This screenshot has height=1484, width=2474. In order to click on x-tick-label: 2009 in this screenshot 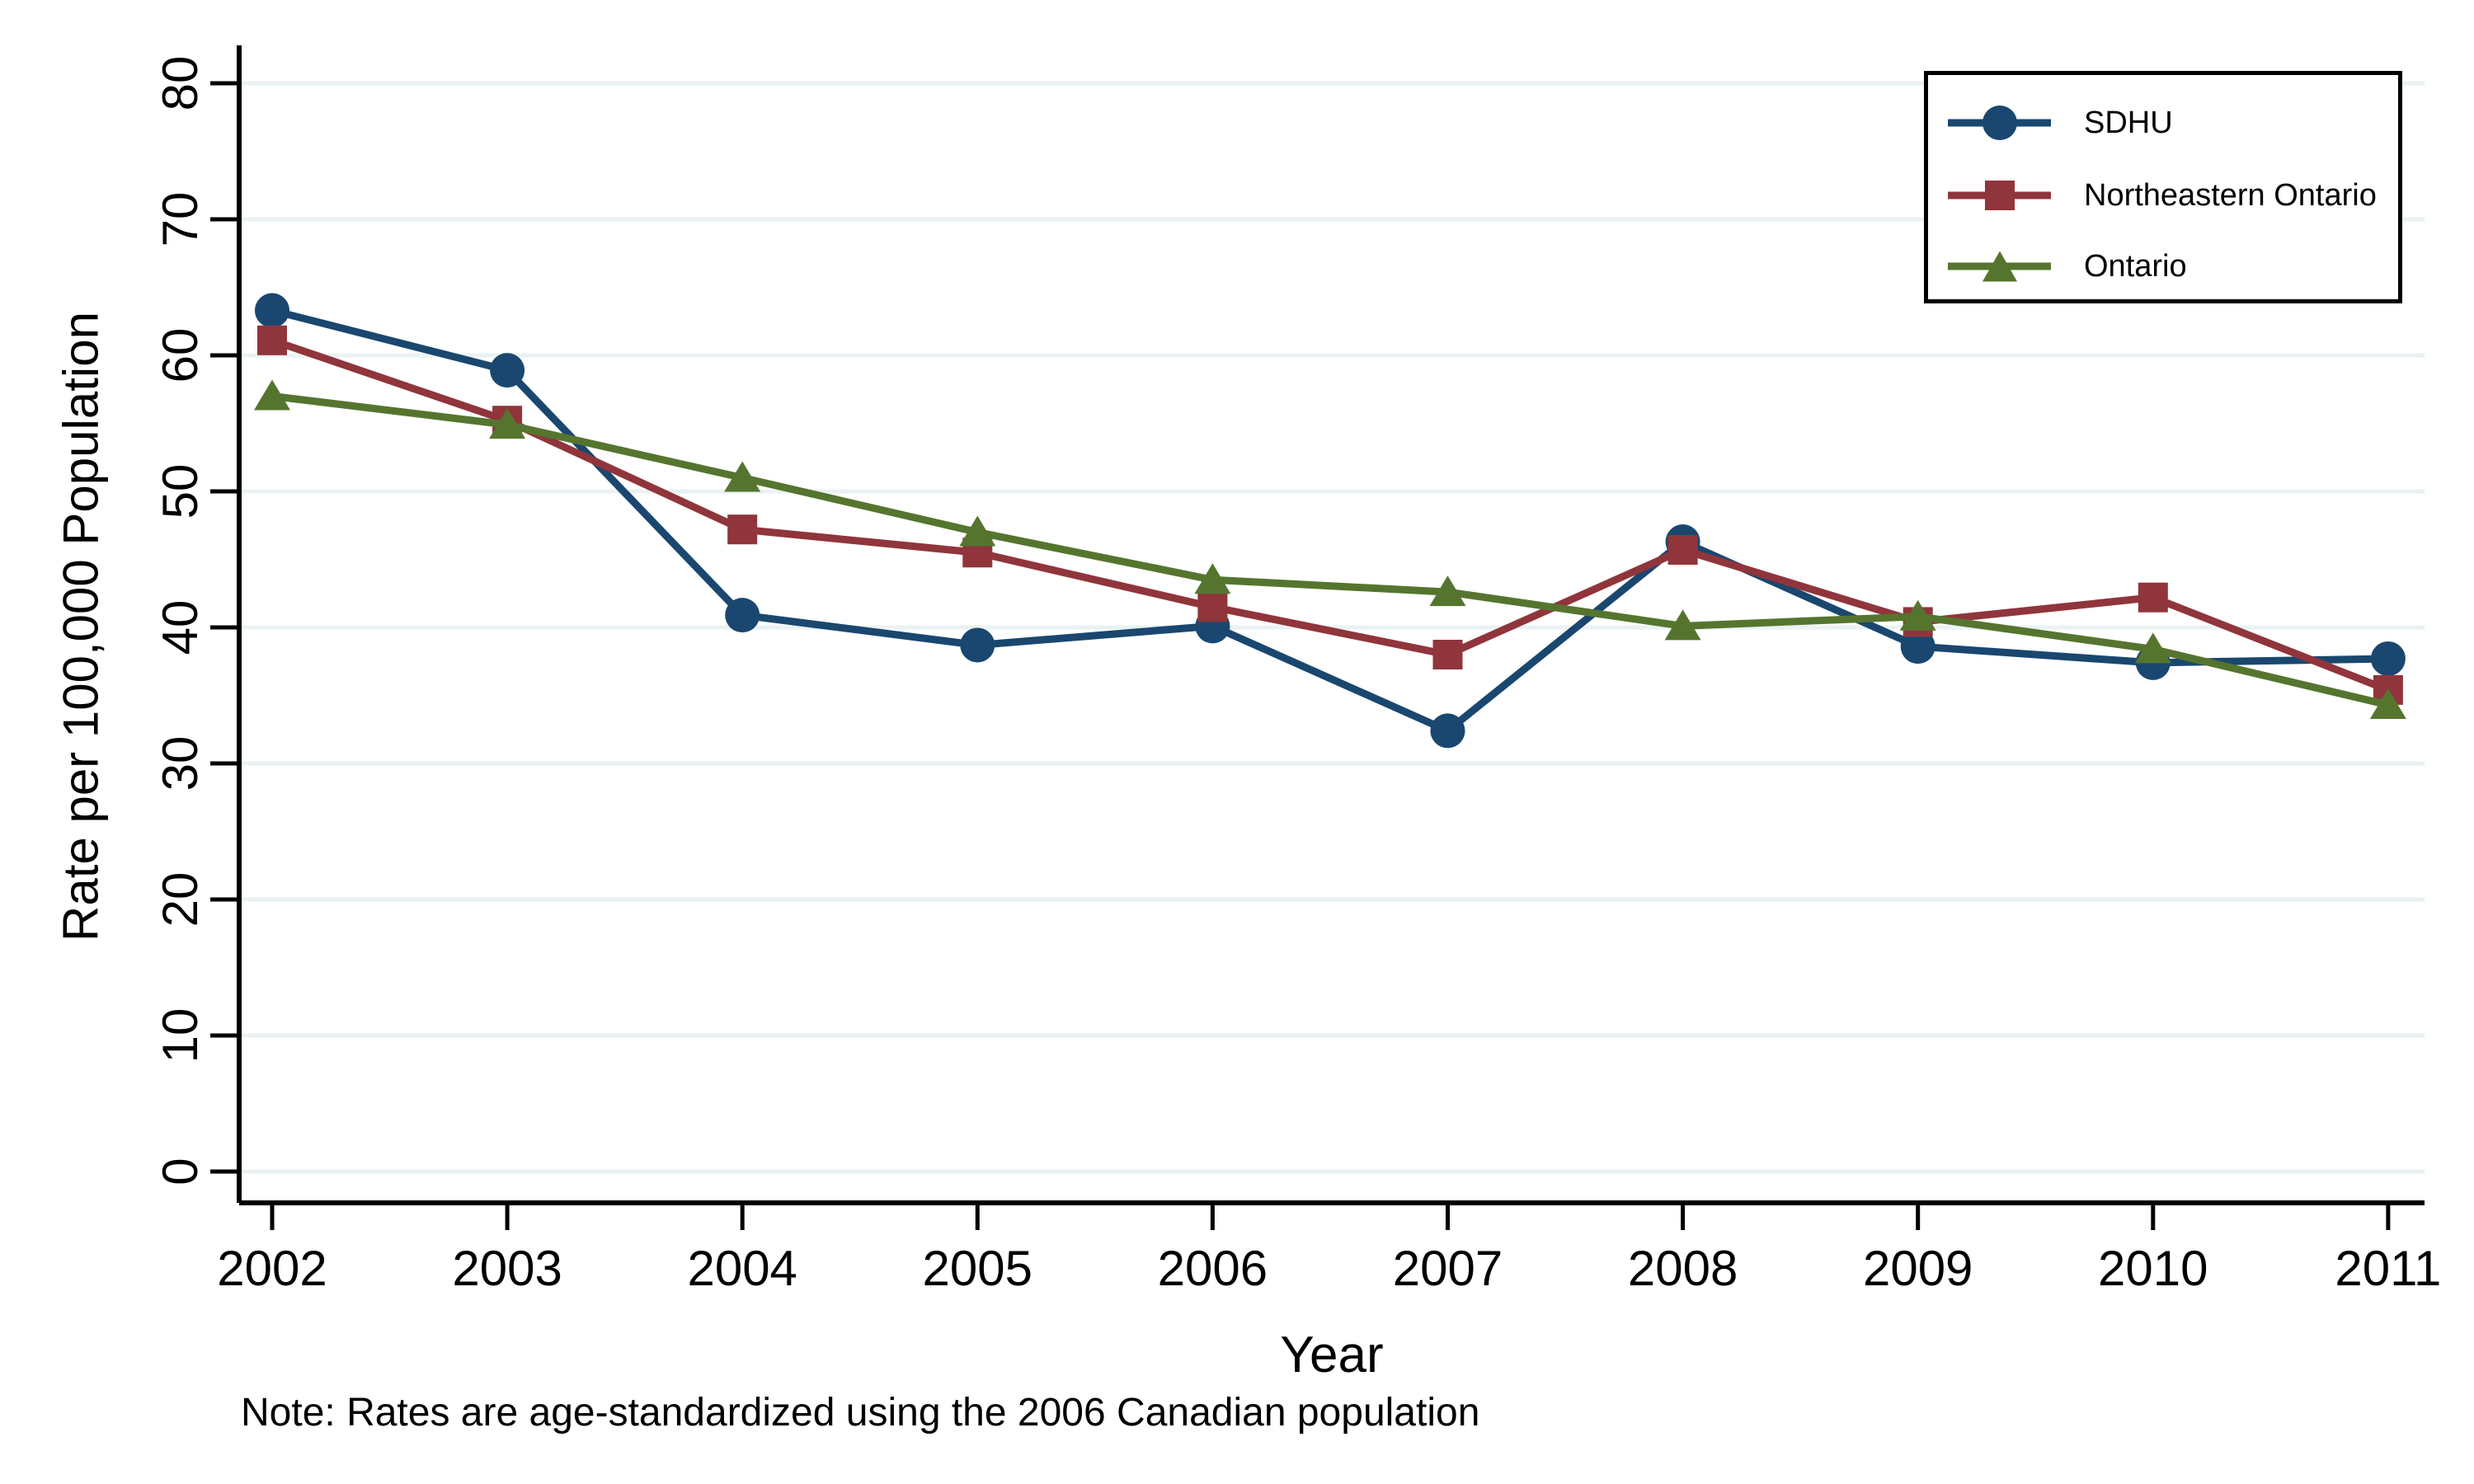, I will do `click(1918, 1268)`.